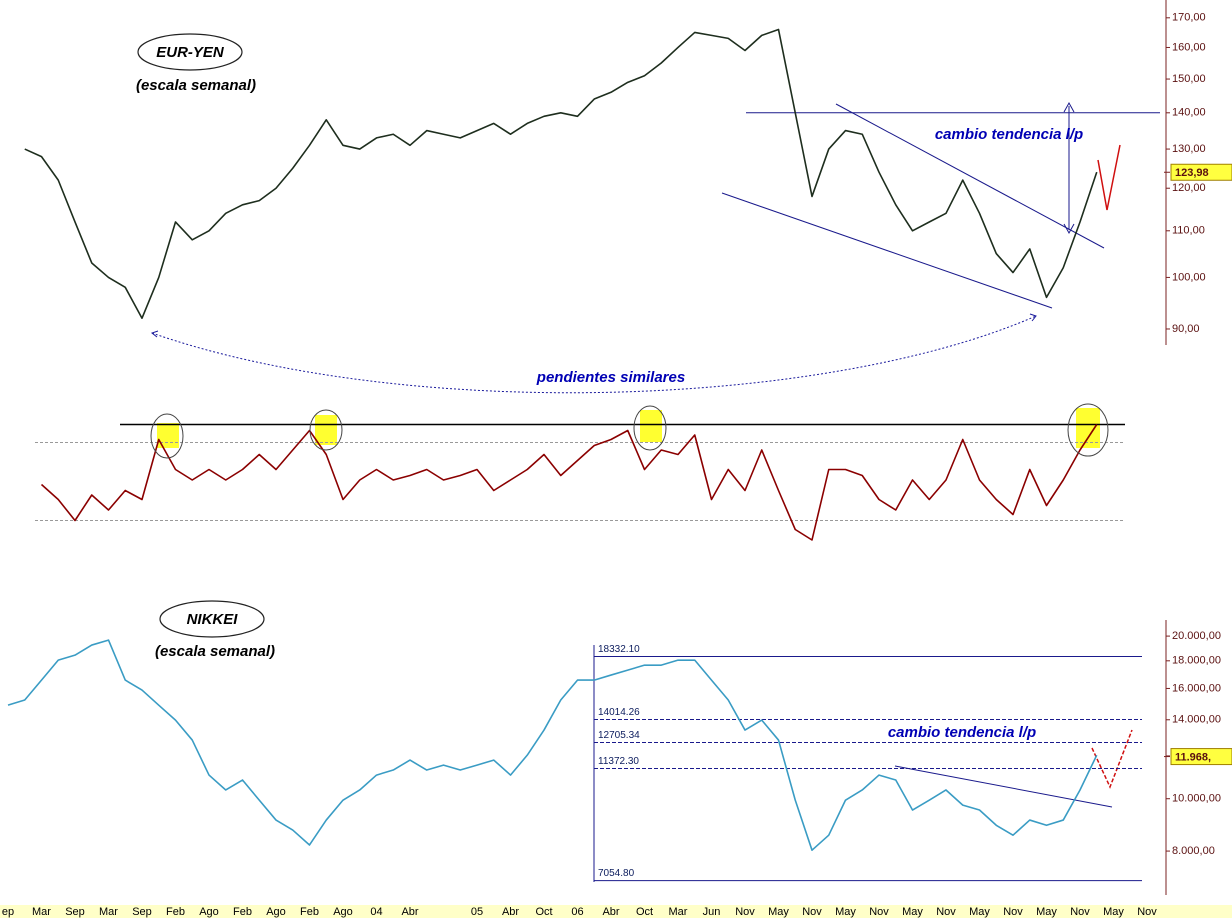 This screenshot has width=1232, height=918. Describe the element at coordinates (569, 482) in the screenshot. I see `data-line` at that location.